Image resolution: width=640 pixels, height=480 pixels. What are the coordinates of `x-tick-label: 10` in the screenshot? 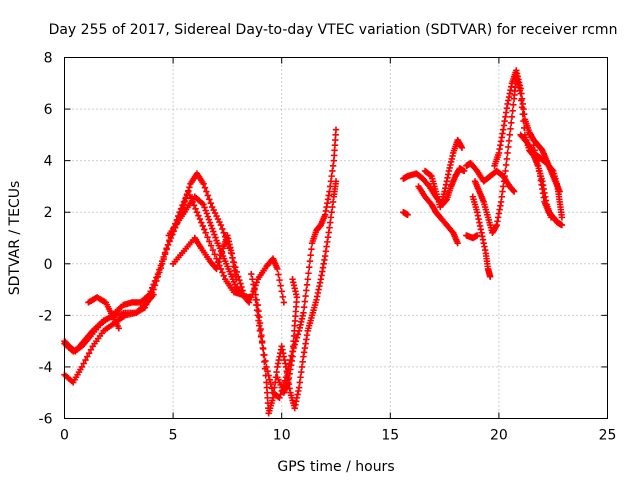 It's located at (282, 436).